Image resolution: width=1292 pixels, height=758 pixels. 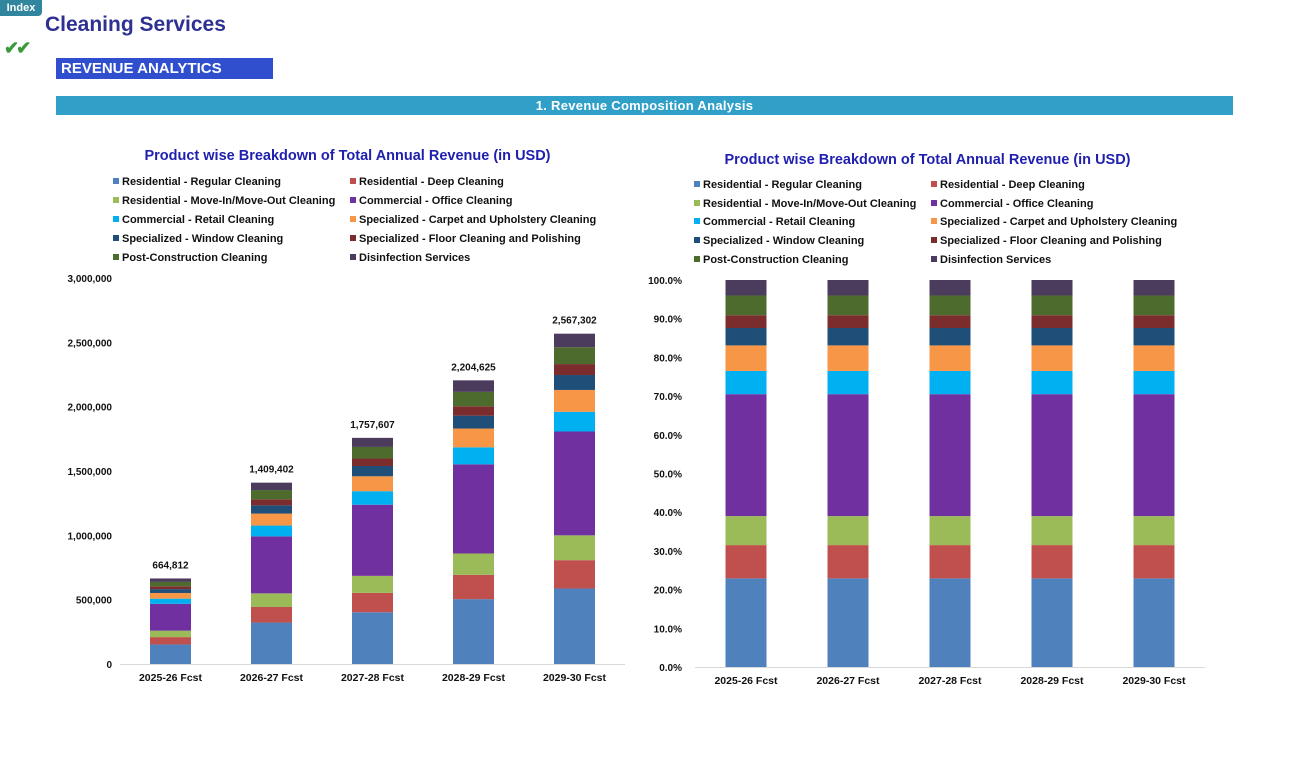 I want to click on legend-item: Specialized - Window Cleaning, so click(x=779, y=241).